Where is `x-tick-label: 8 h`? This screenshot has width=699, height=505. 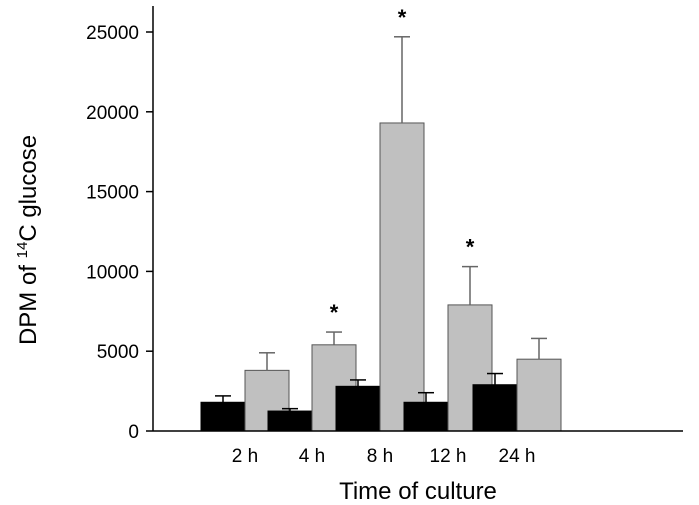 x-tick-label: 8 h is located at coordinates (380, 456).